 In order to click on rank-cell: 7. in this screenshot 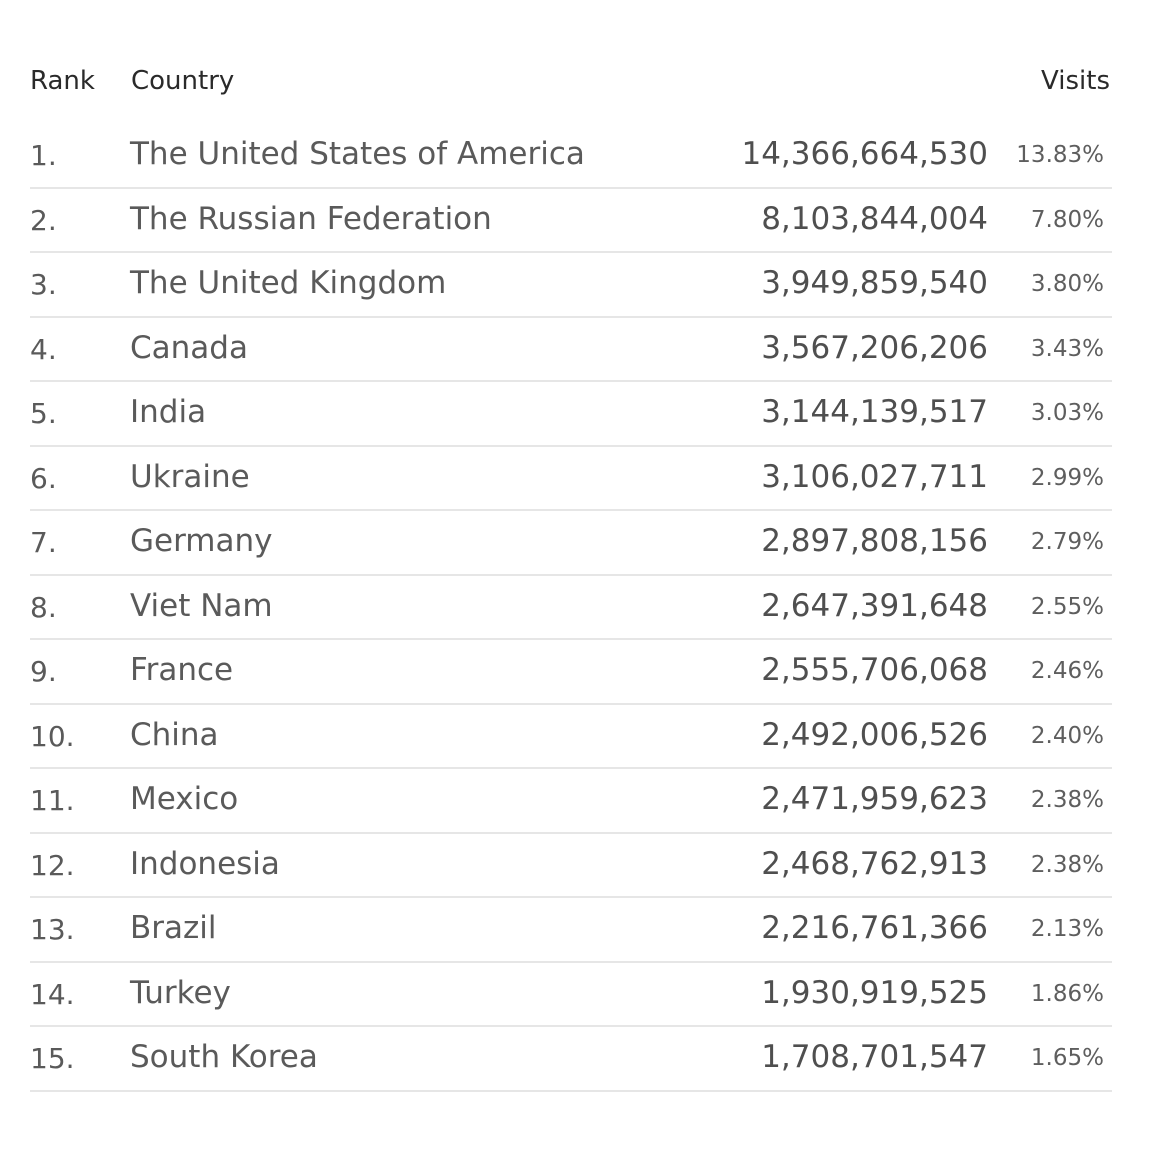, I will do `click(43, 542)`.